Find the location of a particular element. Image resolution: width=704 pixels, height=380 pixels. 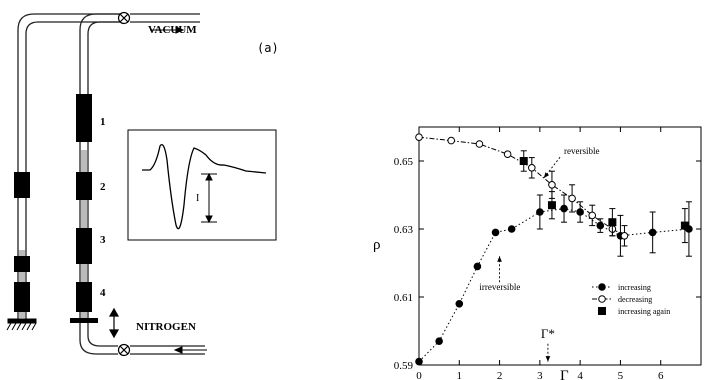

vacuum-arrow-icon is located at coordinates (167, 30).